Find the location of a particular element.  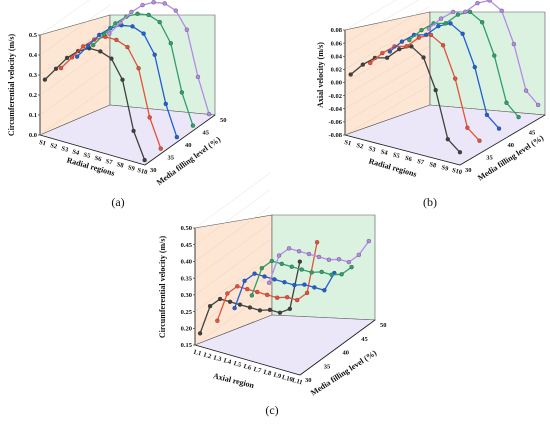

x-axis-line is located at coordinates (92, 150).